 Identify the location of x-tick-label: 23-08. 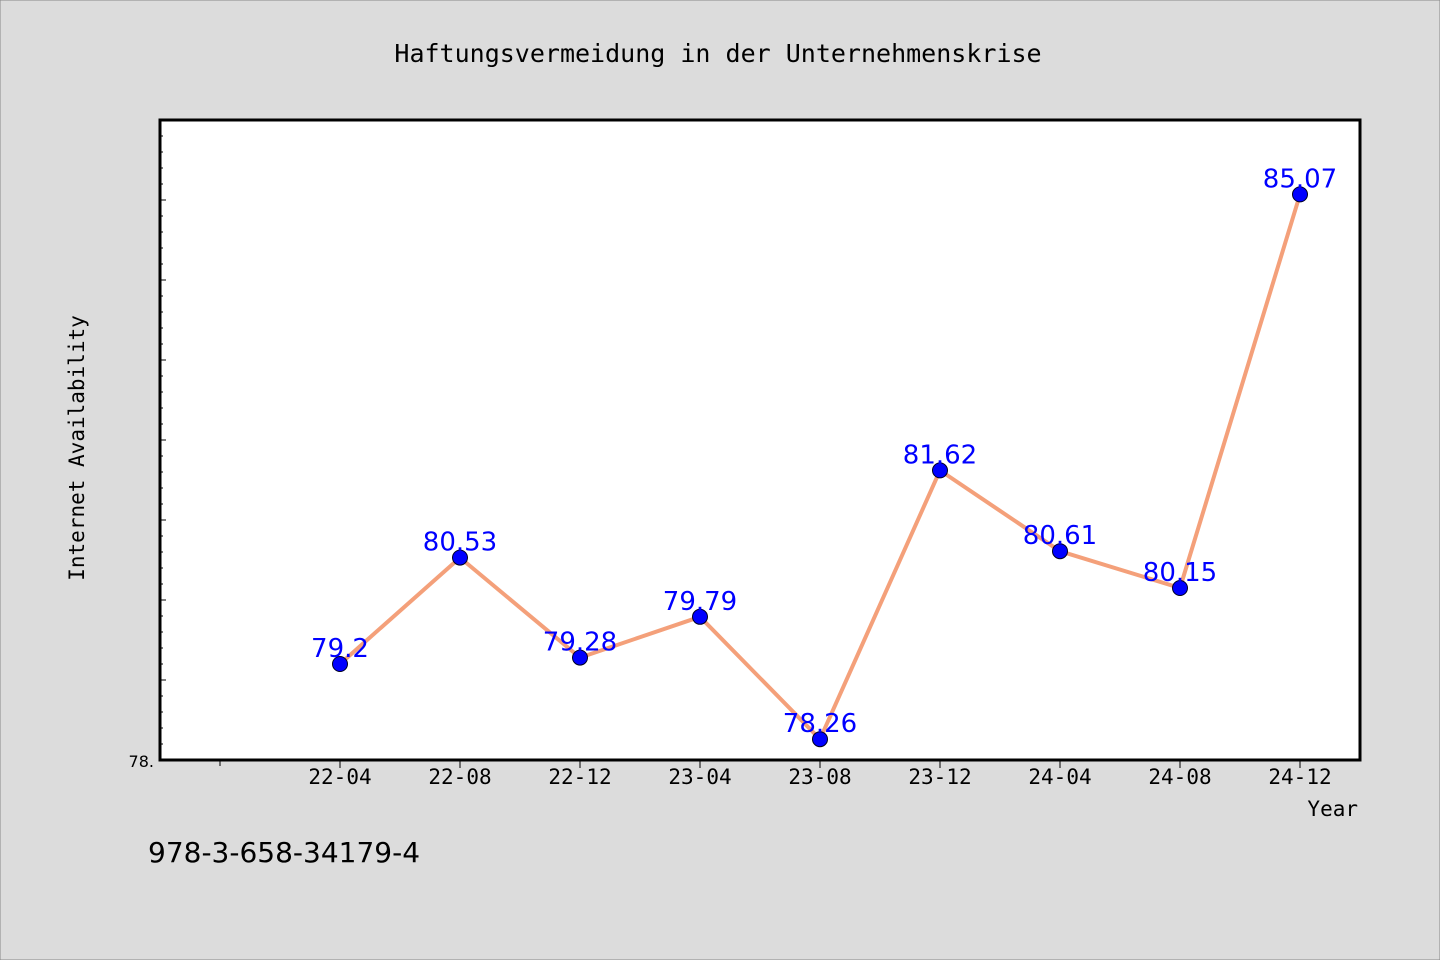
(819, 777).